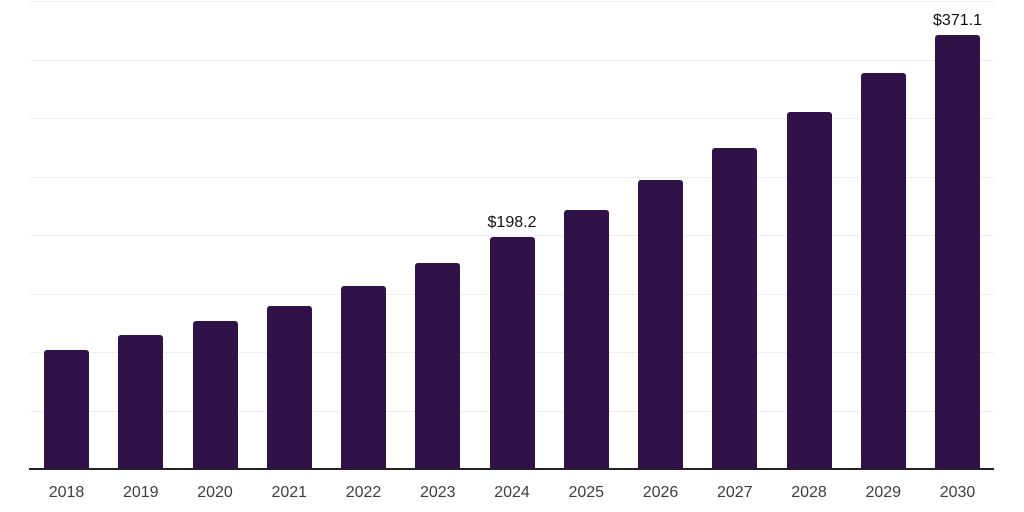  What do you see at coordinates (140, 492) in the screenshot?
I see `x-tick-2019: 2019` at bounding box center [140, 492].